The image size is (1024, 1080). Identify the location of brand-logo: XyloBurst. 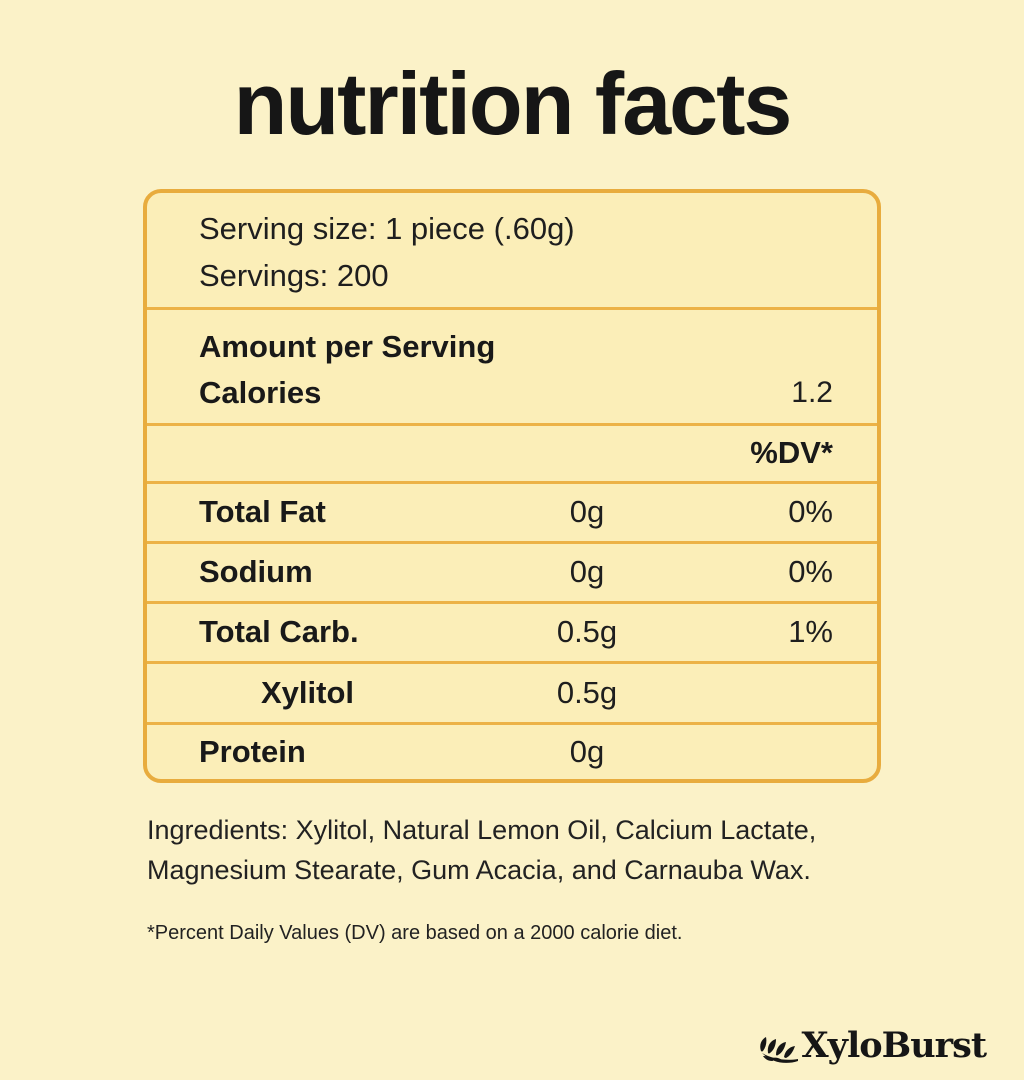
(872, 1045).